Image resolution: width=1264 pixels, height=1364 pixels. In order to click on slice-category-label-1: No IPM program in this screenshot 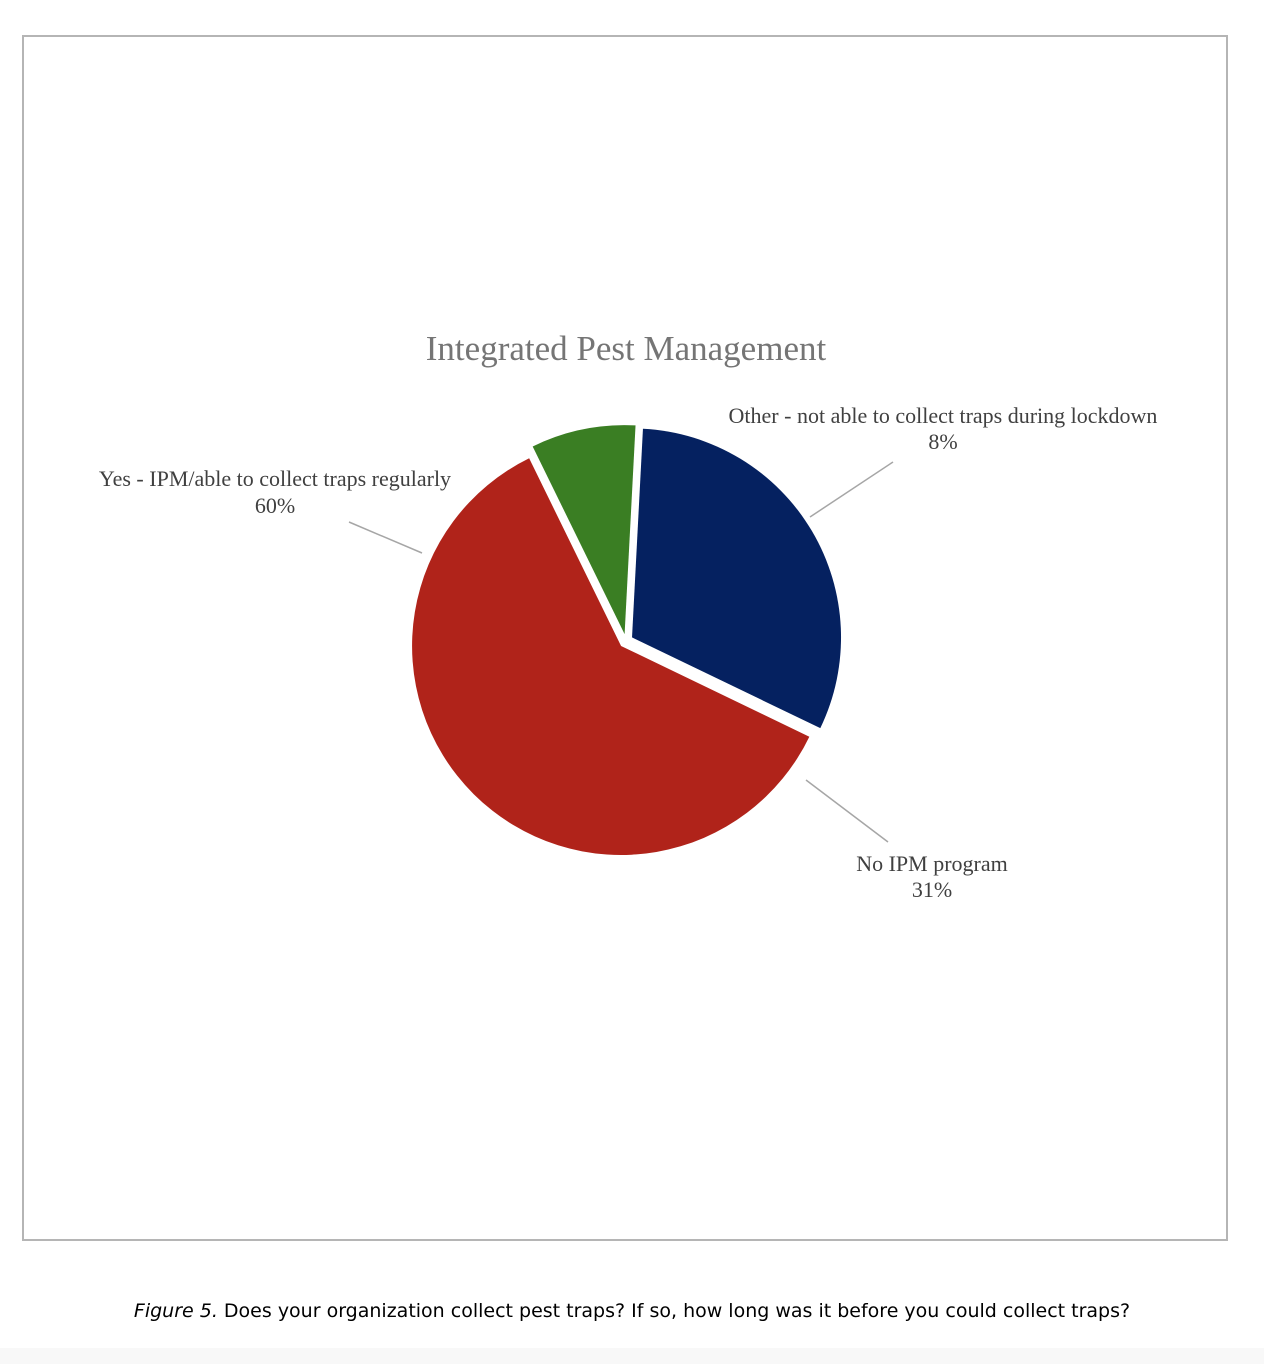, I will do `click(932, 863)`.